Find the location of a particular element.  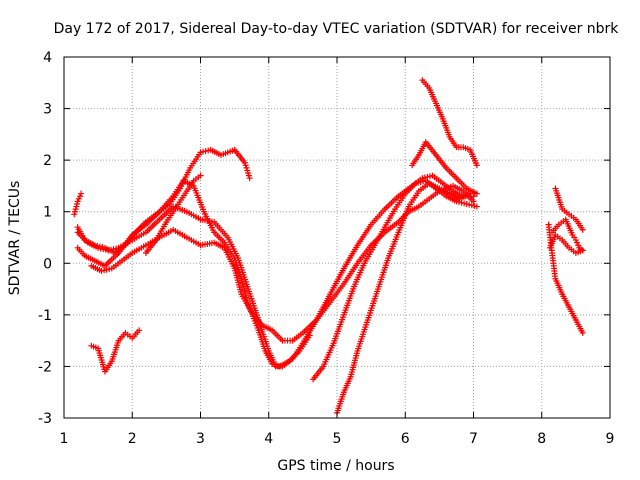

x-tick-label: 3 is located at coordinates (200, 439).